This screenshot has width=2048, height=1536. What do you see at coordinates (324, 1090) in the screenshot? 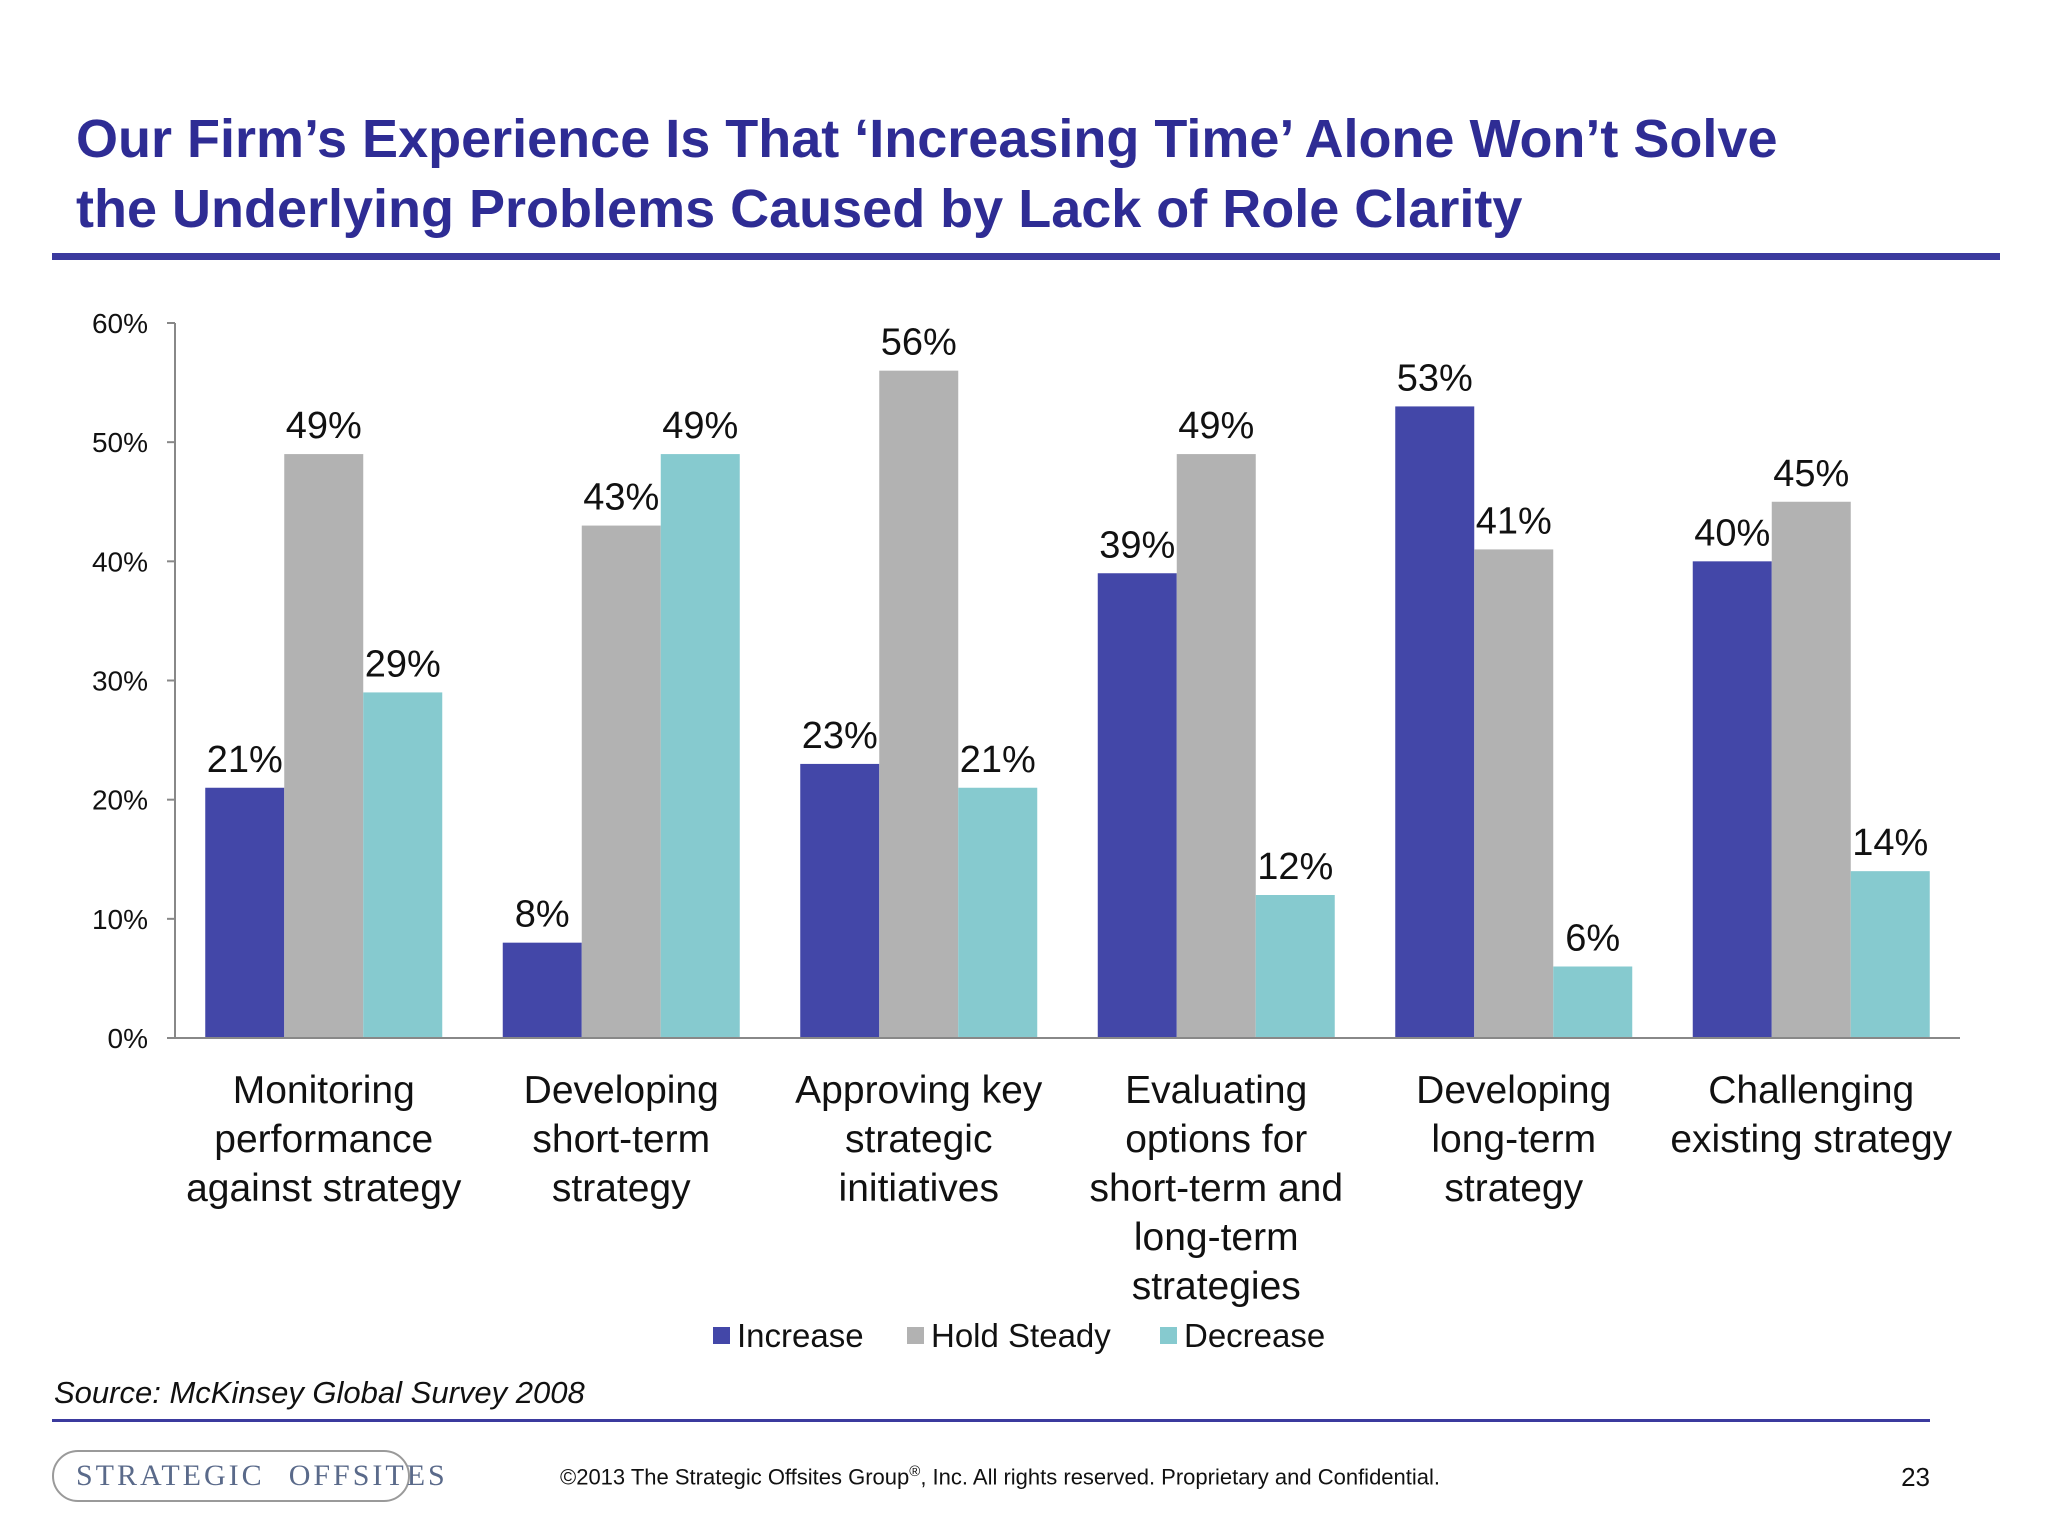
I see `x-tick-label-line: Monitoring` at bounding box center [324, 1090].